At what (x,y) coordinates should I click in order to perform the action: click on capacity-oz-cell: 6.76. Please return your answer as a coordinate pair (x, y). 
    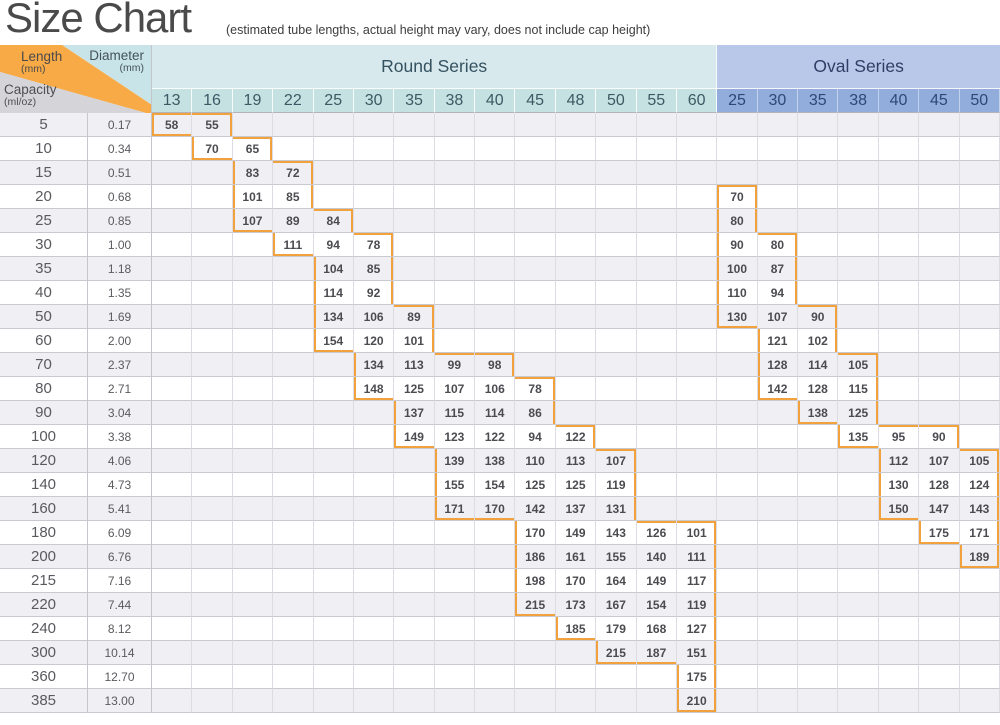
    Looking at the image, I should click on (120, 557).